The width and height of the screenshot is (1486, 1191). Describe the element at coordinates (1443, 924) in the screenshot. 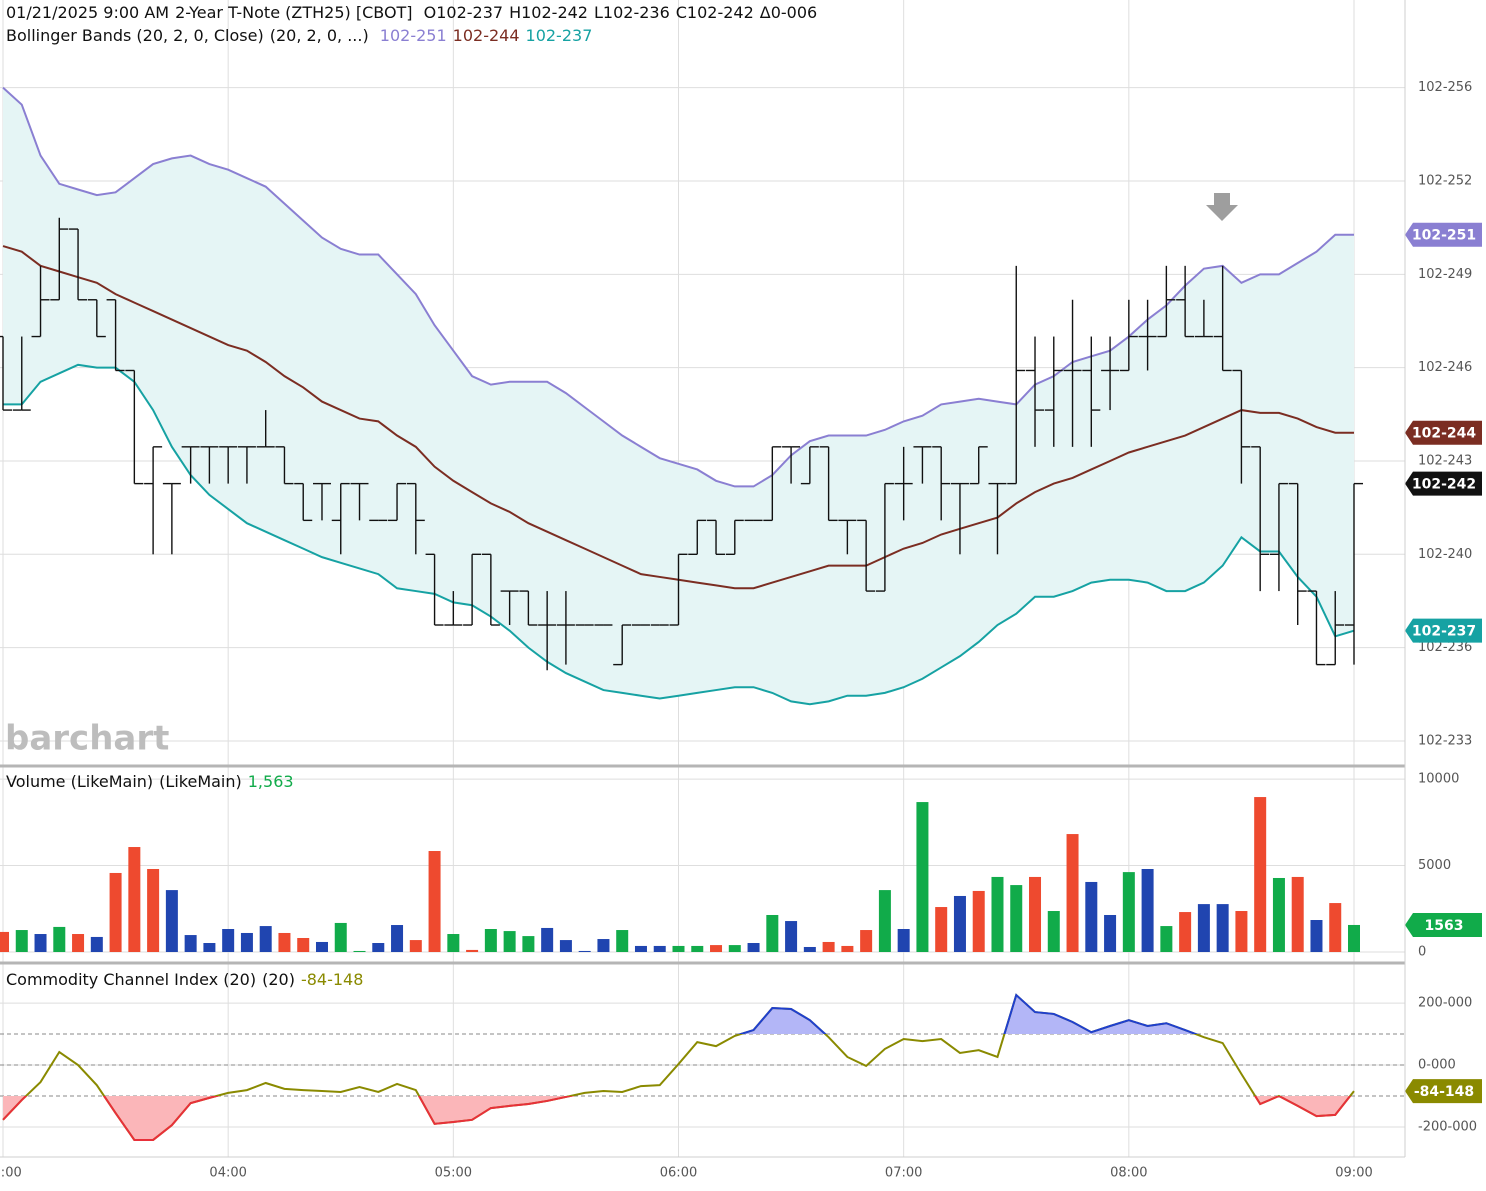

I see `volume-badge-bg` at that location.